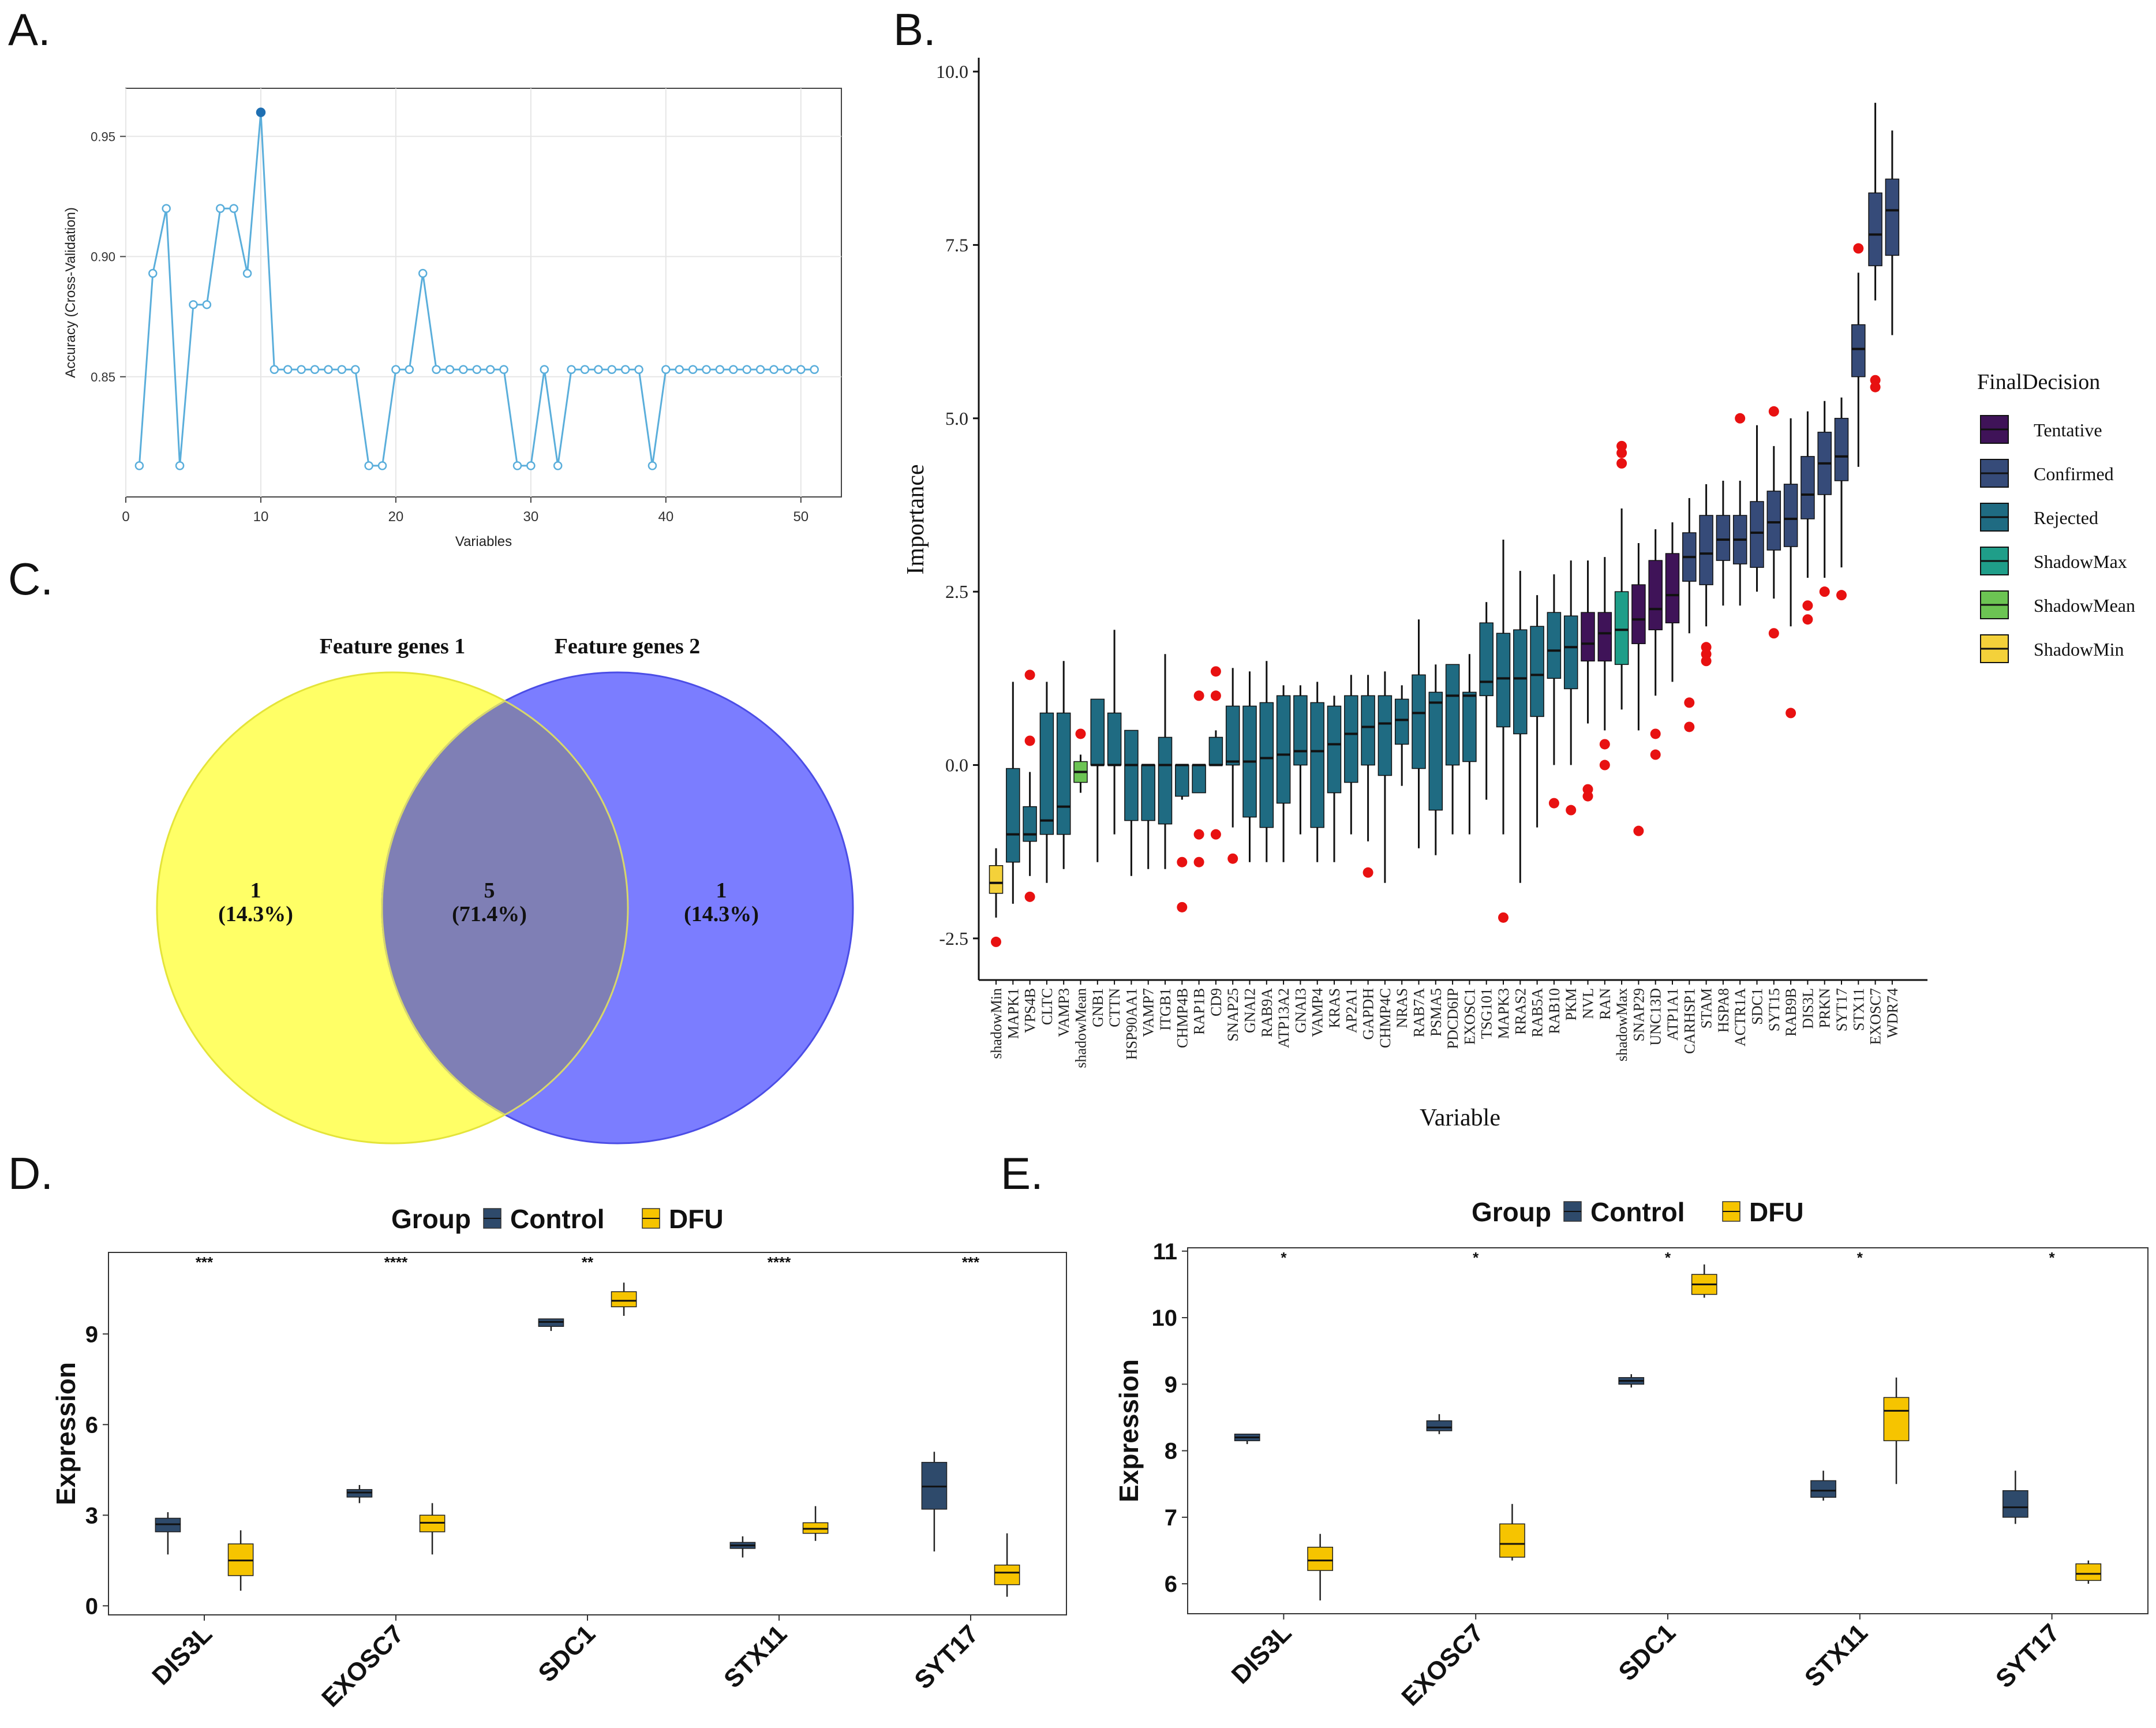  Describe the element at coordinates (103, 257) in the screenshot. I see `panel-a-y-tick-label: 0.90` at that location.